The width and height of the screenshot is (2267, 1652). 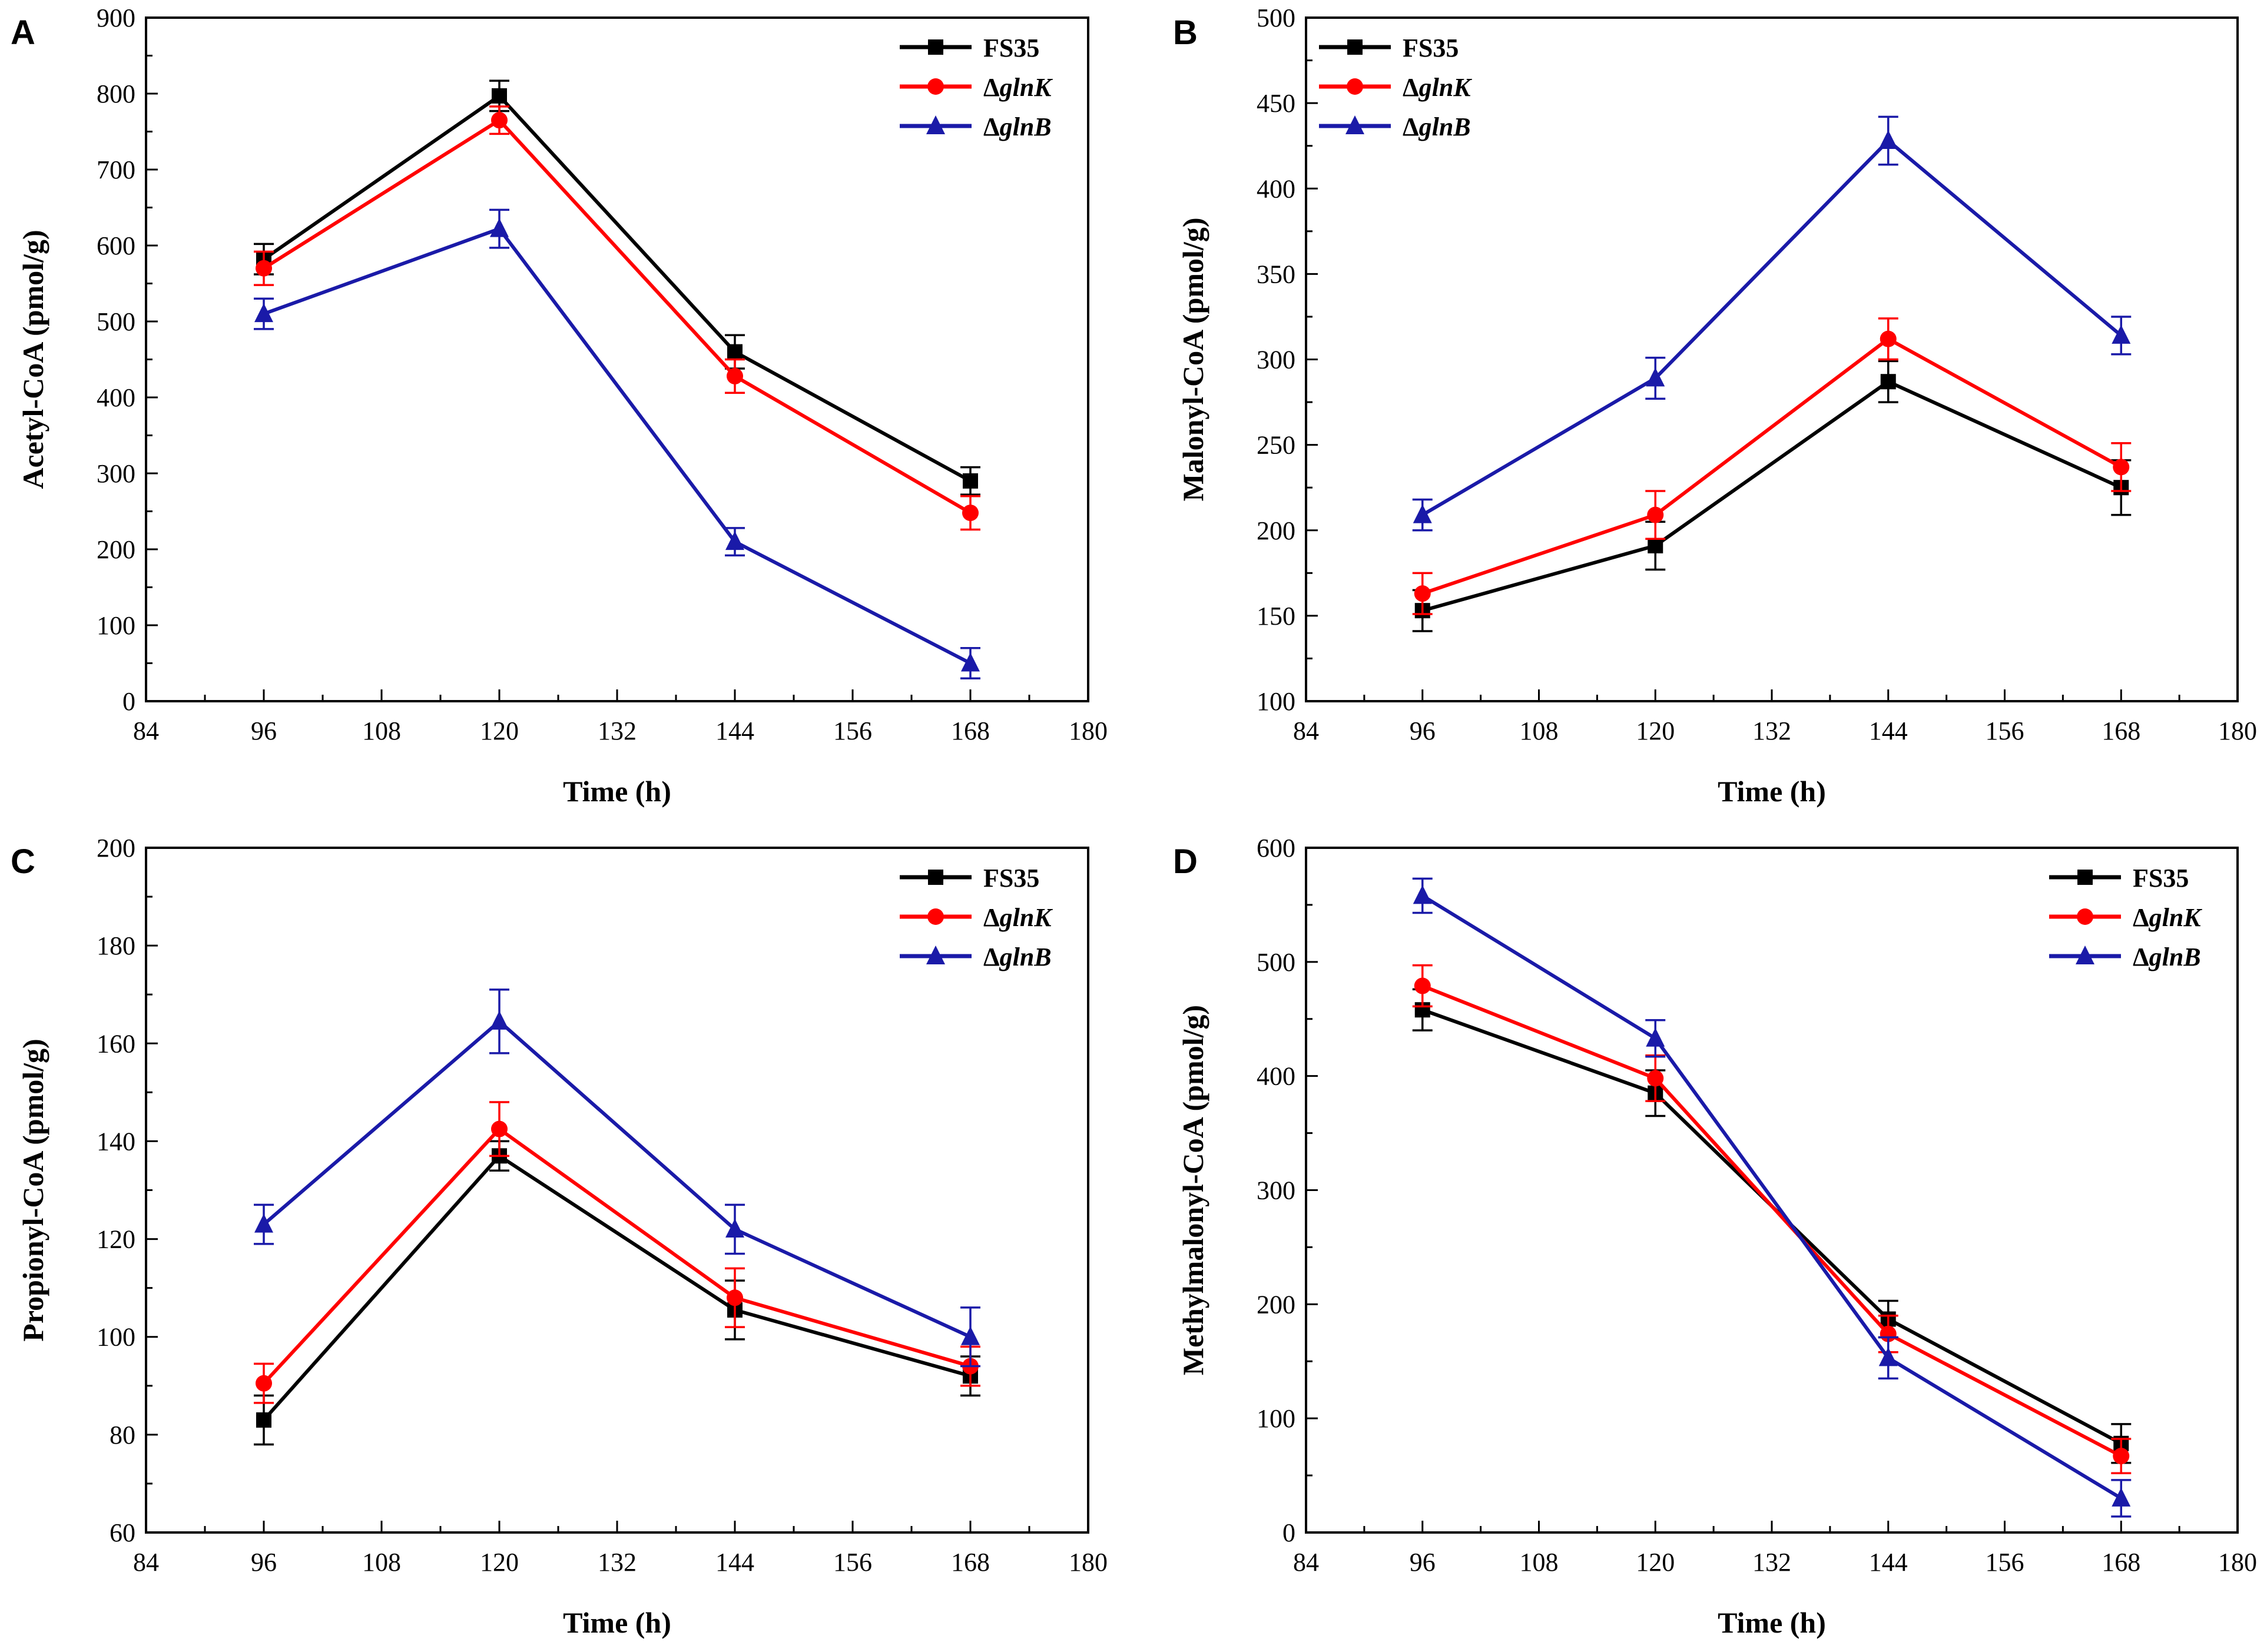 I want to click on panel-letter: A, so click(x=23, y=33).